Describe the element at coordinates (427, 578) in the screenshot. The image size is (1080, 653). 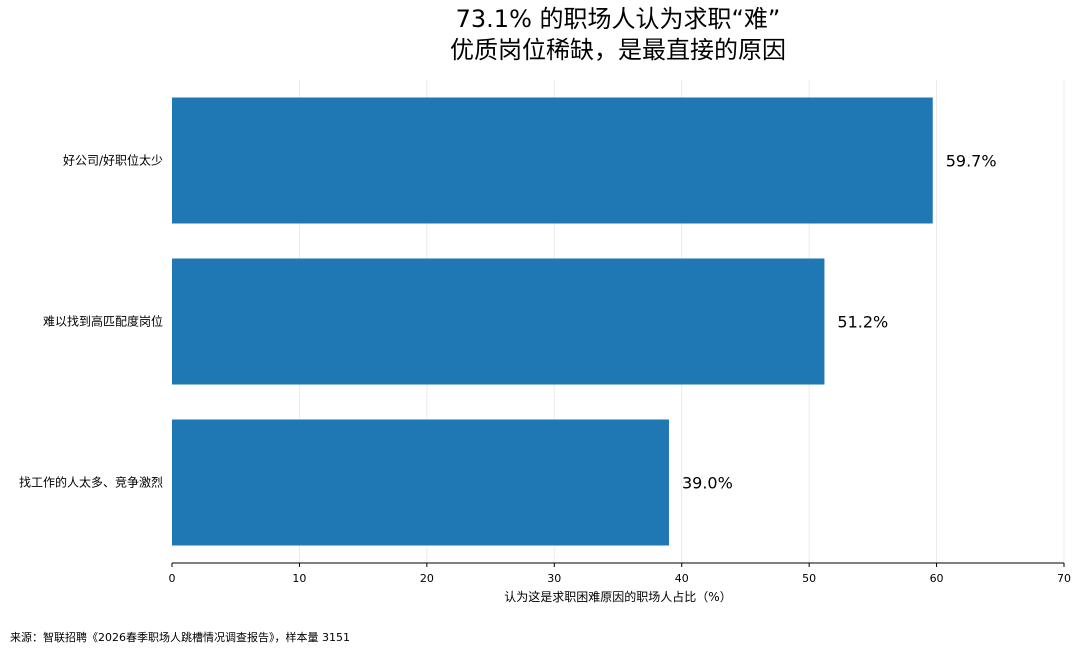
I see `x-tick-label-2: 20` at that location.